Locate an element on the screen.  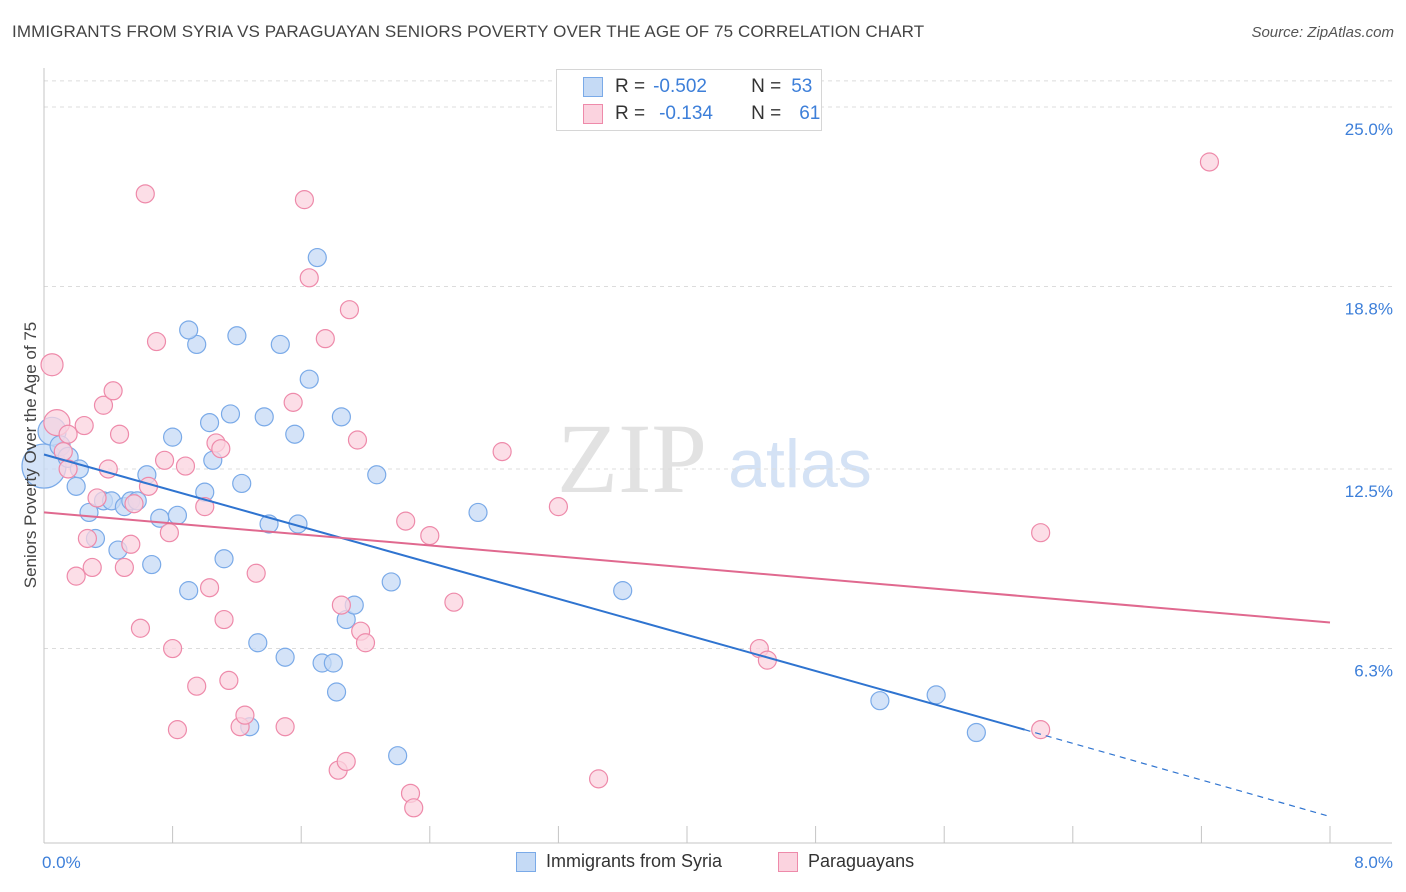
n-value-syria: 53 is located at coordinates (802, 86).